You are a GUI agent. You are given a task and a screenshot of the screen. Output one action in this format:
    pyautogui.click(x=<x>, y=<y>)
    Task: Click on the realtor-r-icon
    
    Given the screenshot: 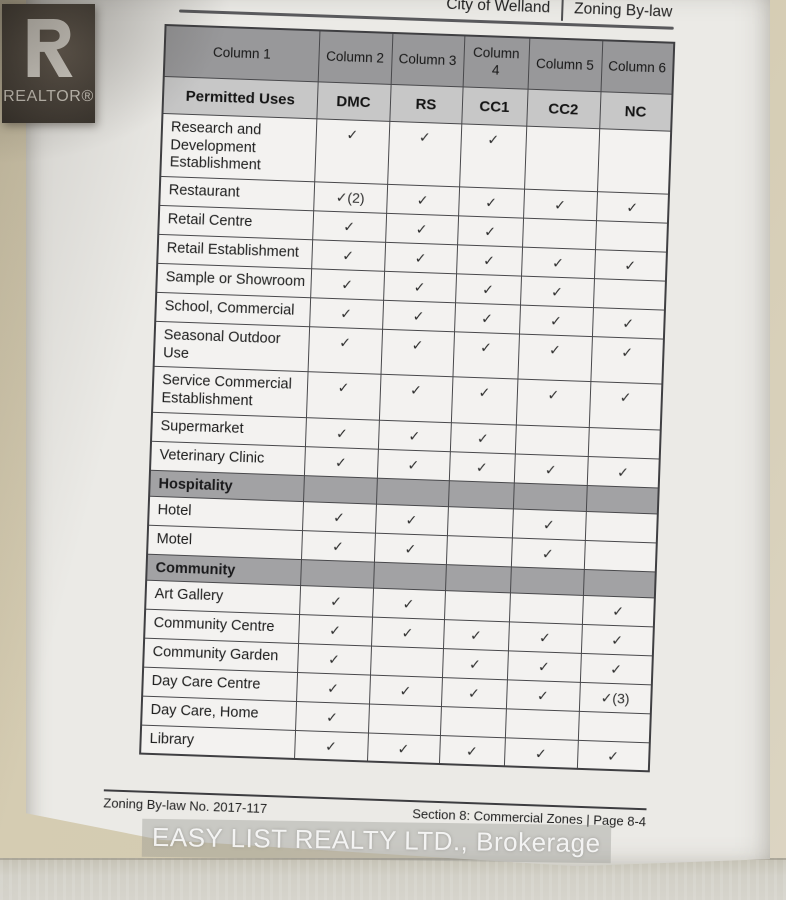 What is the action you would take?
    pyautogui.click(x=50, y=48)
    